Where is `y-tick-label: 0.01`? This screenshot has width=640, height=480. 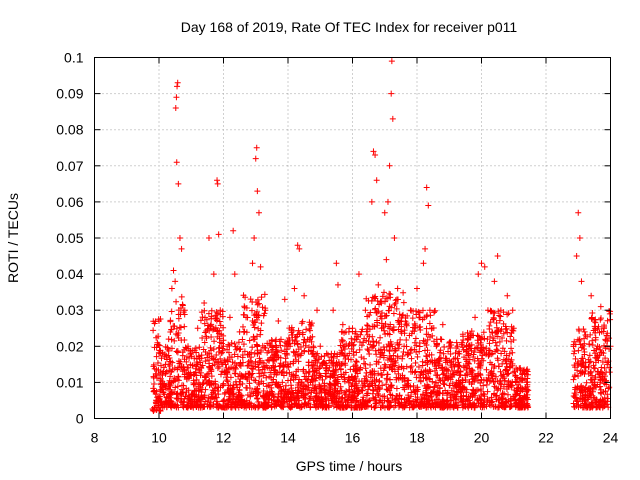 y-tick-label: 0.01 is located at coordinates (69, 382).